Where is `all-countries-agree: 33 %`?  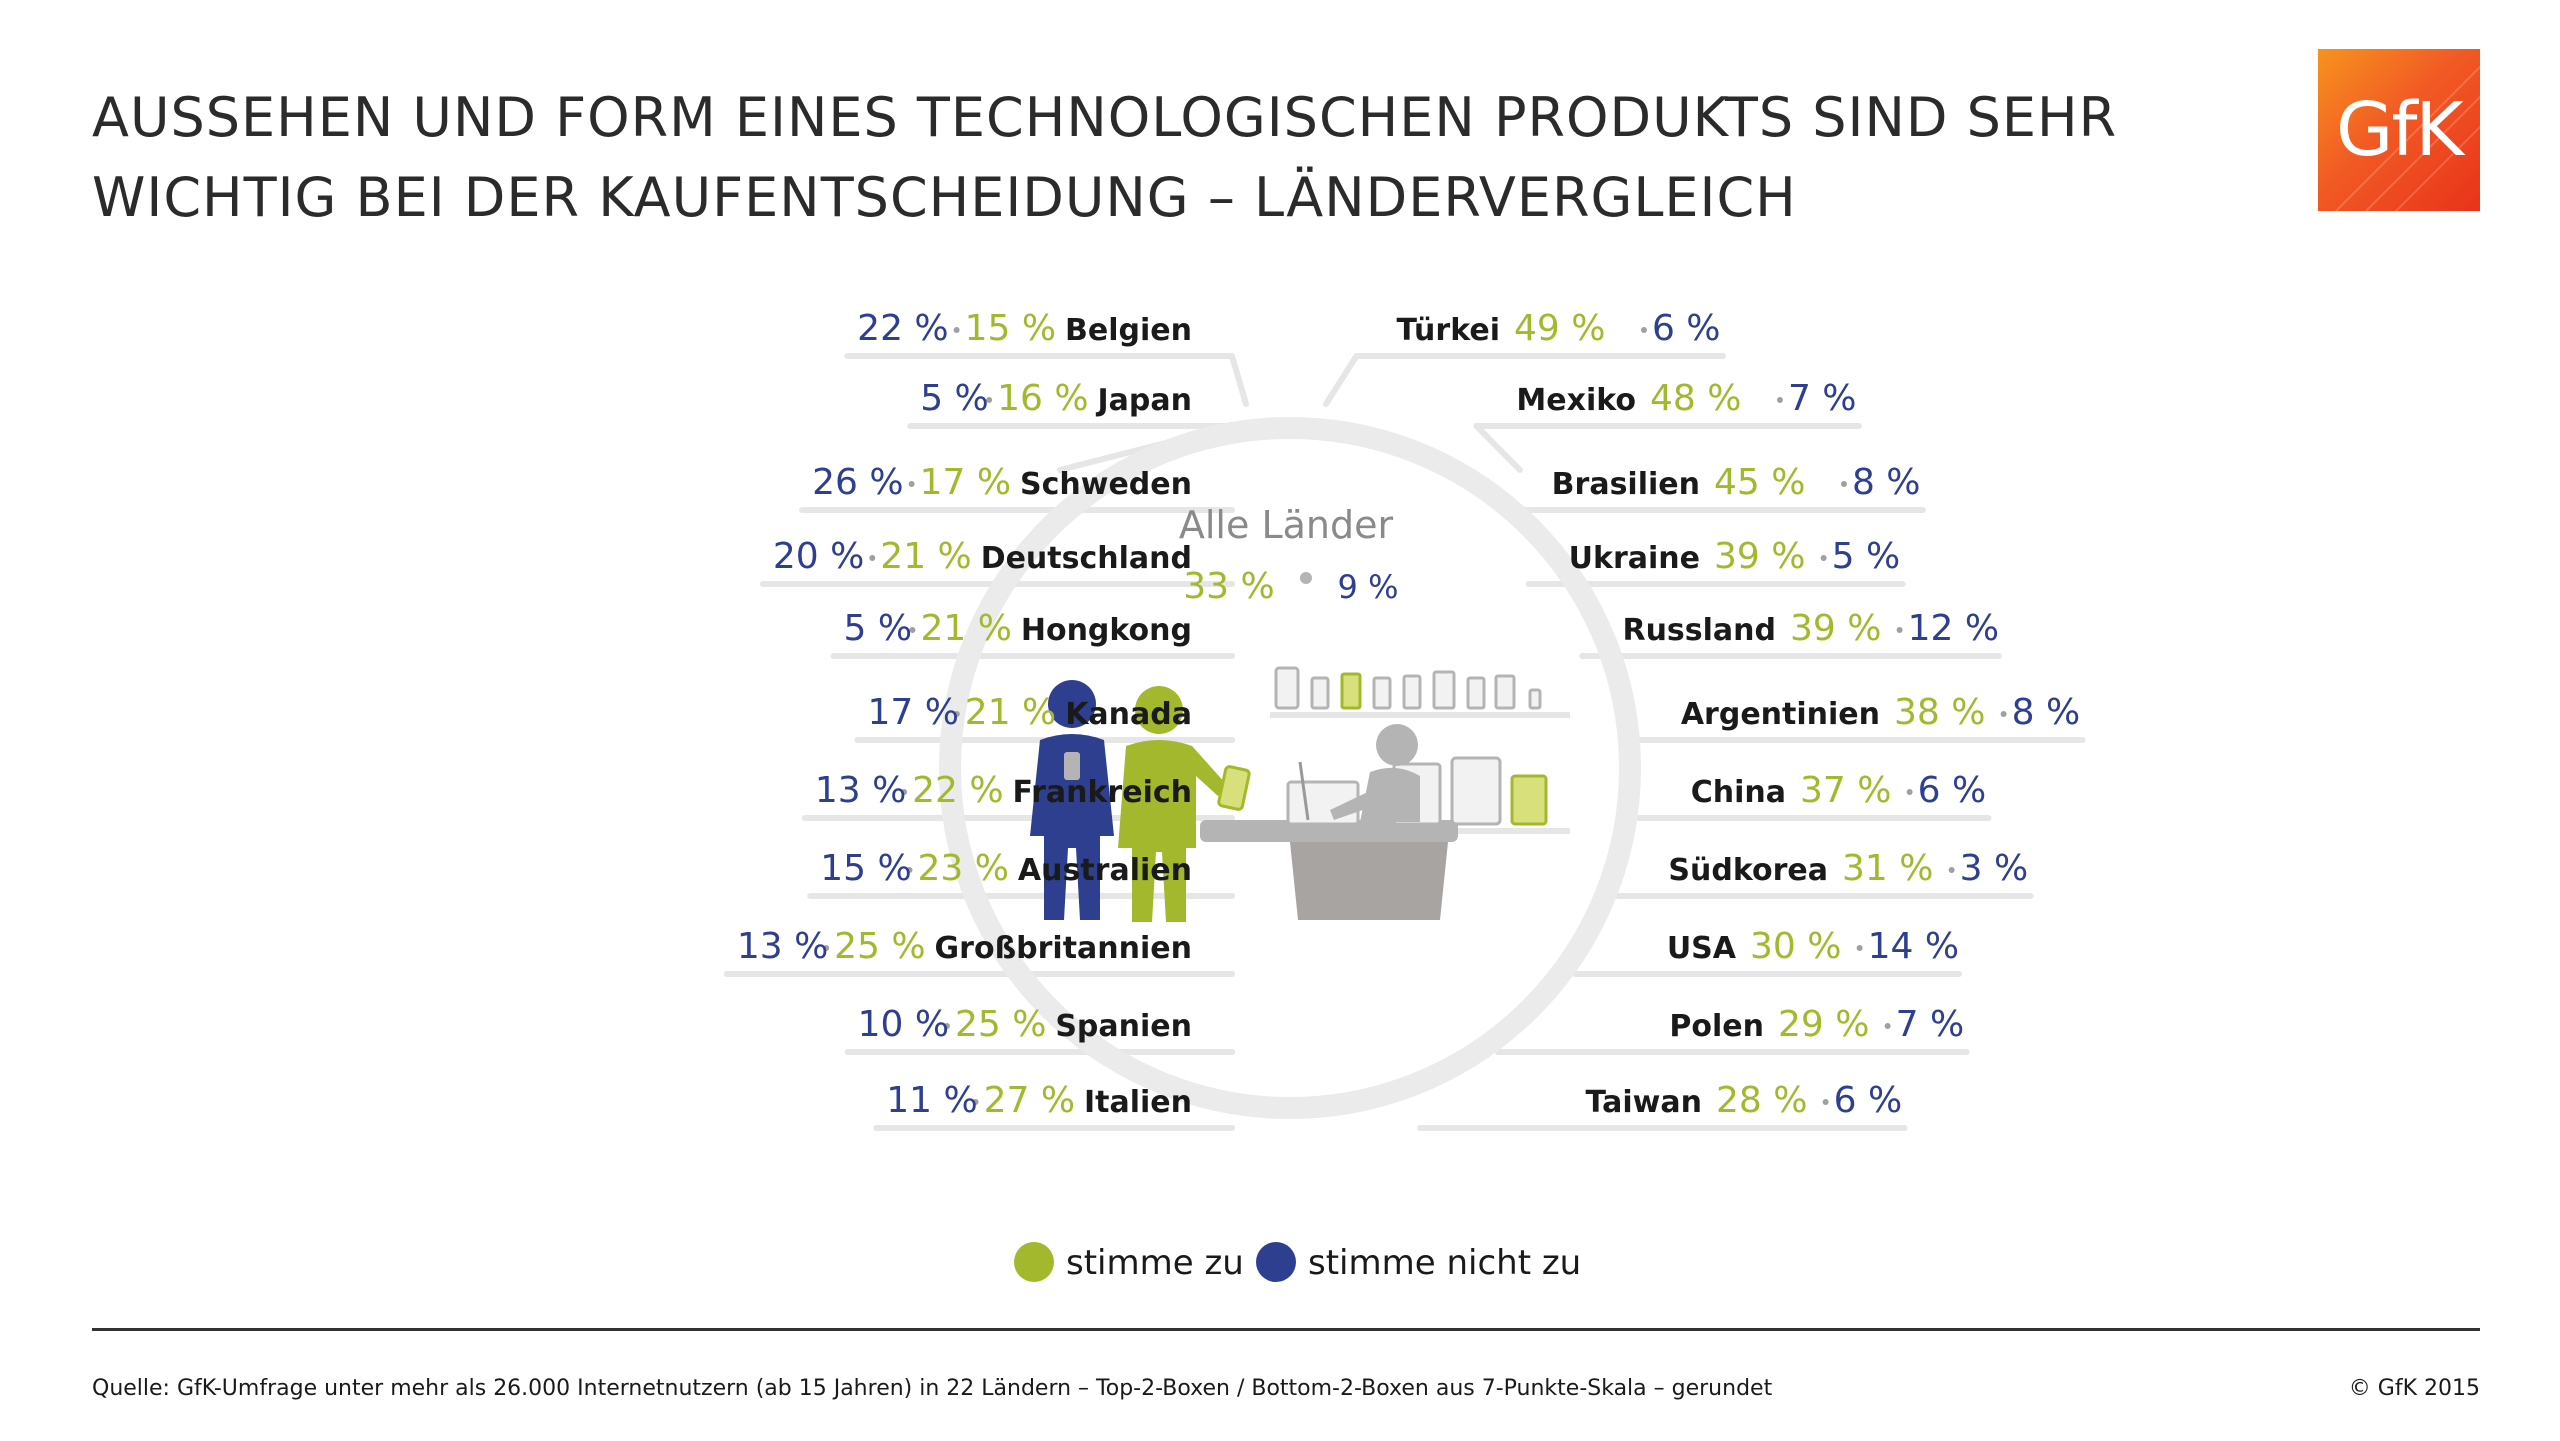 all-countries-agree: 33 % is located at coordinates (1228, 586).